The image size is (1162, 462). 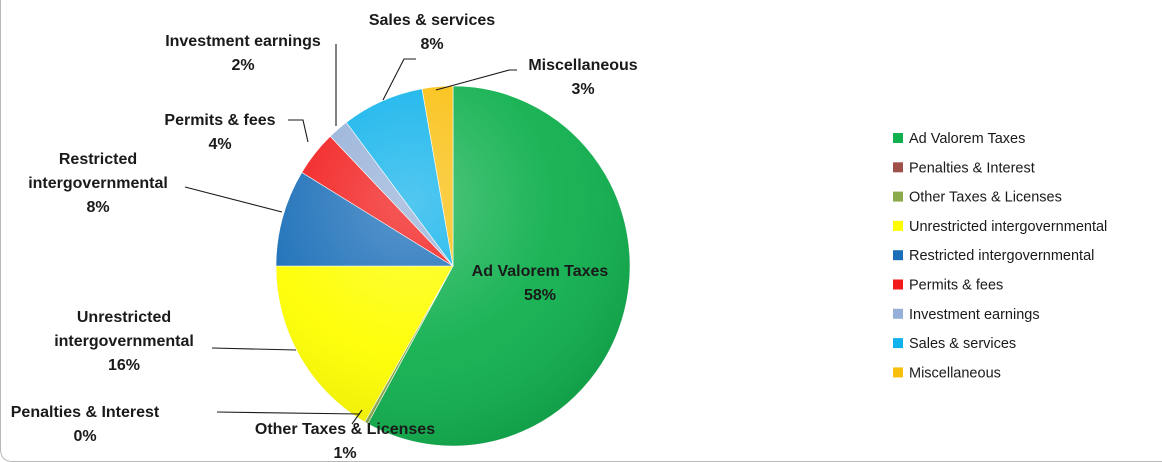 What do you see at coordinates (242, 65) in the screenshot?
I see `percent-label-investment-earnings: 2%` at bounding box center [242, 65].